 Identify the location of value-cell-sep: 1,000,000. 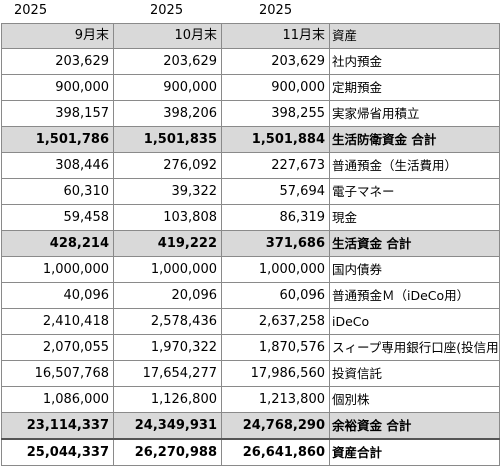
(57, 269).